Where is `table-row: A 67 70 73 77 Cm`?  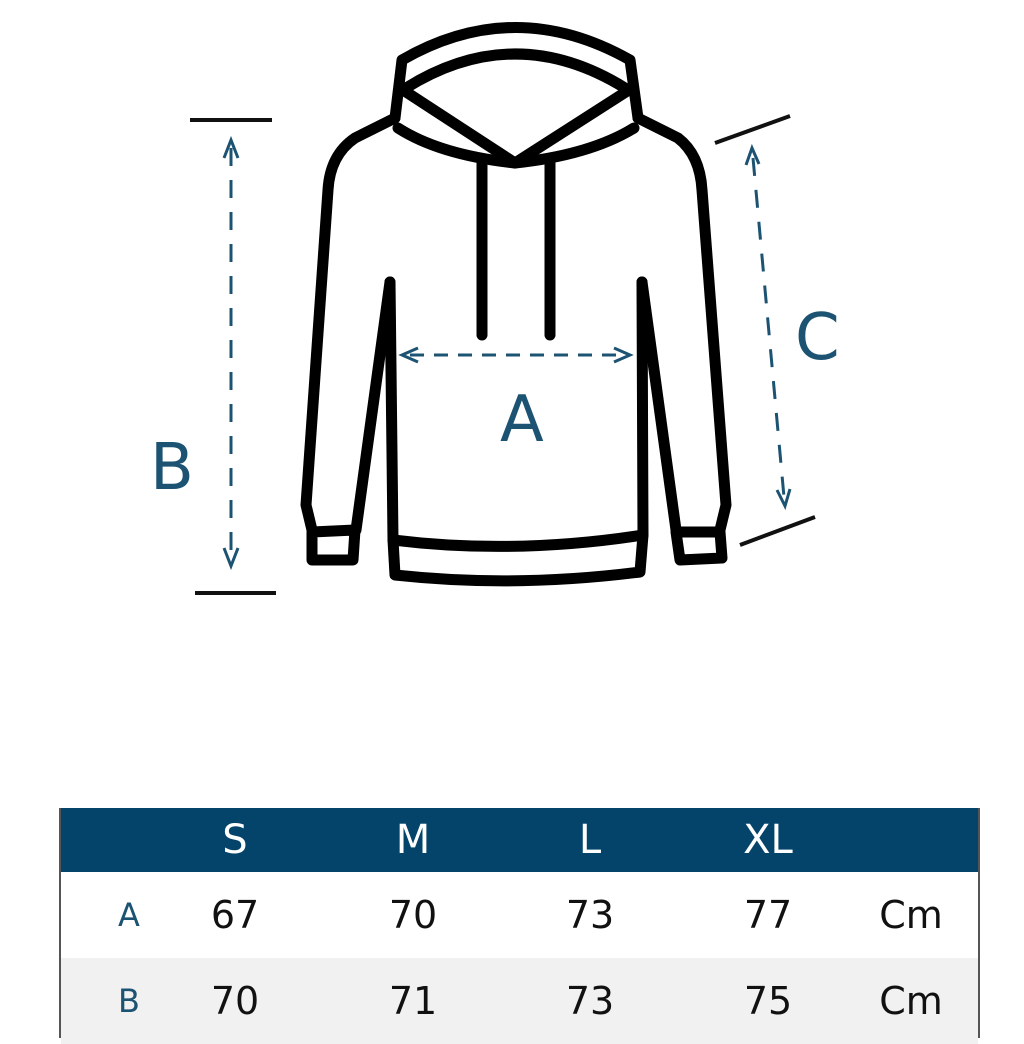
table-row: A 67 70 73 77 Cm is located at coordinates (519, 915).